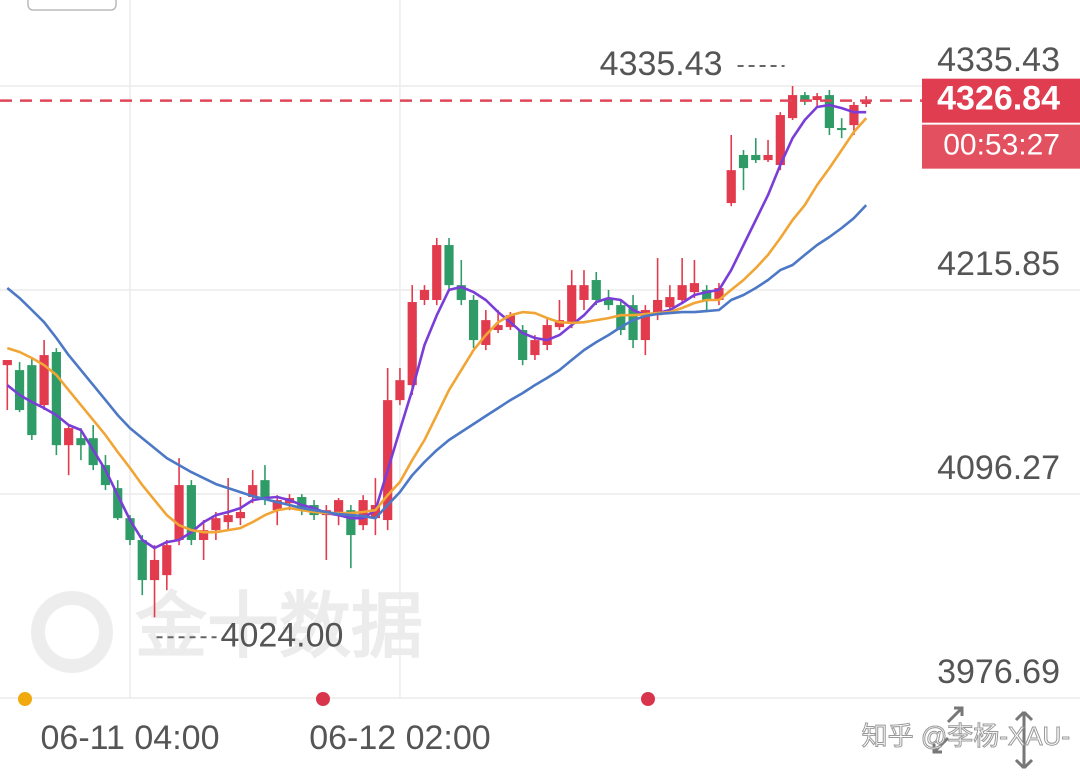  What do you see at coordinates (72, 5) in the screenshot?
I see `top-button` at bounding box center [72, 5].